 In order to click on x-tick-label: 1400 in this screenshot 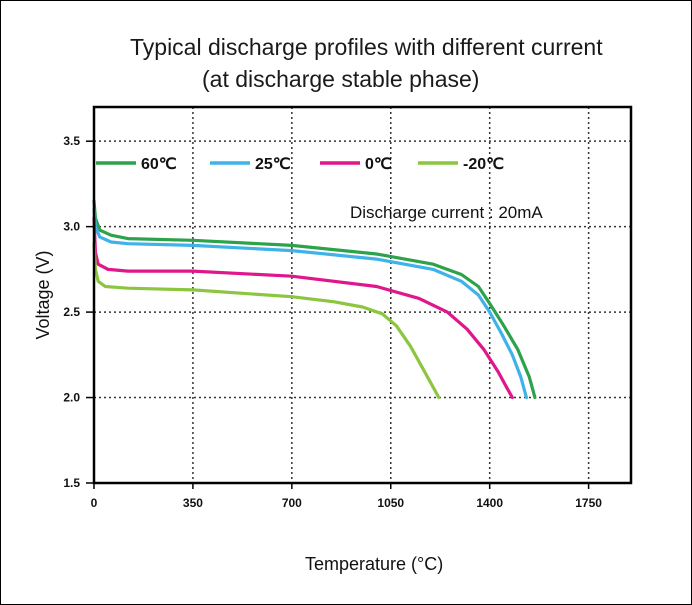, I will do `click(489, 503)`.